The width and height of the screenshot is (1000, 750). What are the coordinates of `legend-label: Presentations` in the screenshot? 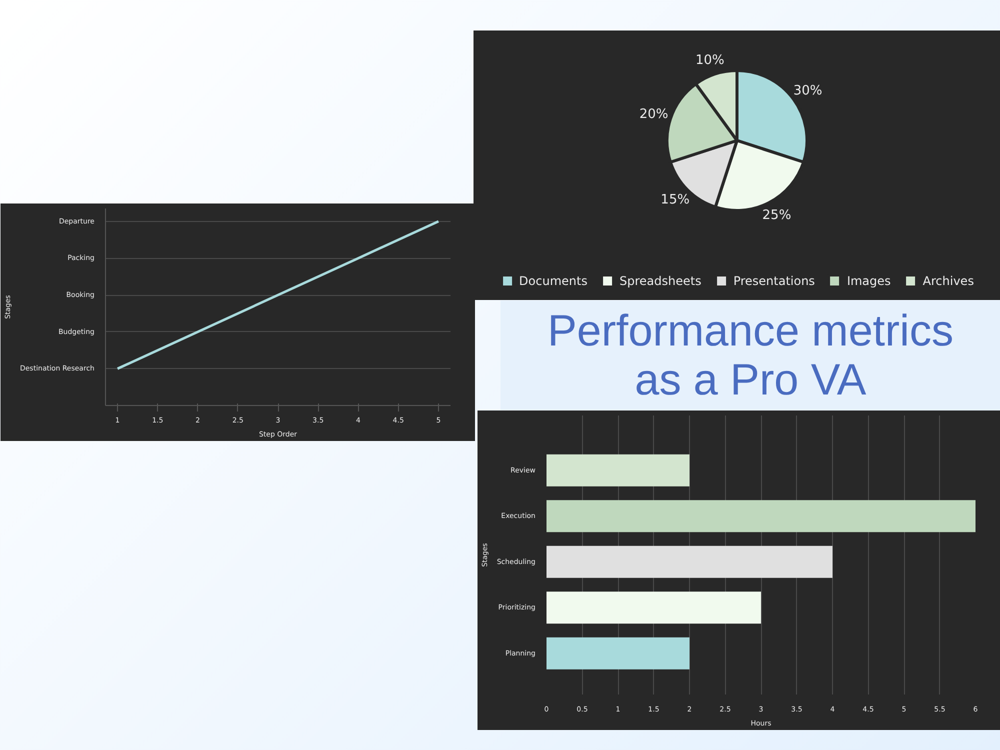 It's located at (774, 281).